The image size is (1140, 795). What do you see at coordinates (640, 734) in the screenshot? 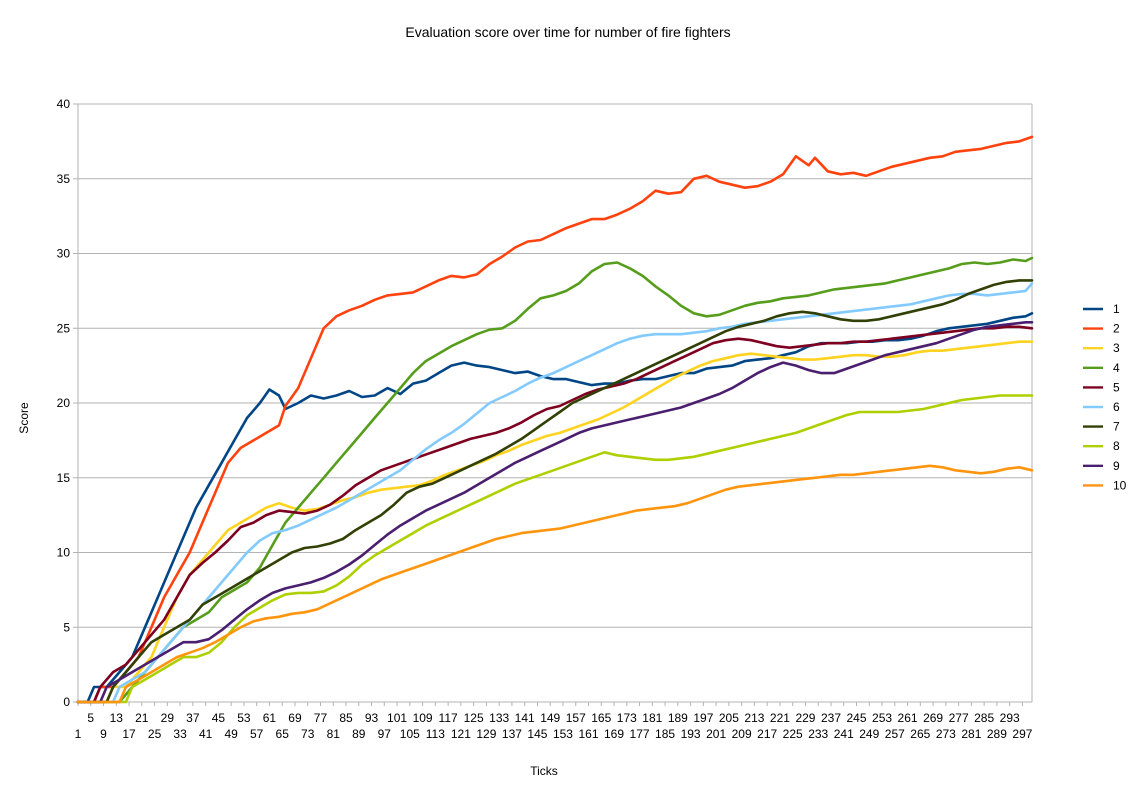
I see `x-tick-label: 177` at bounding box center [640, 734].